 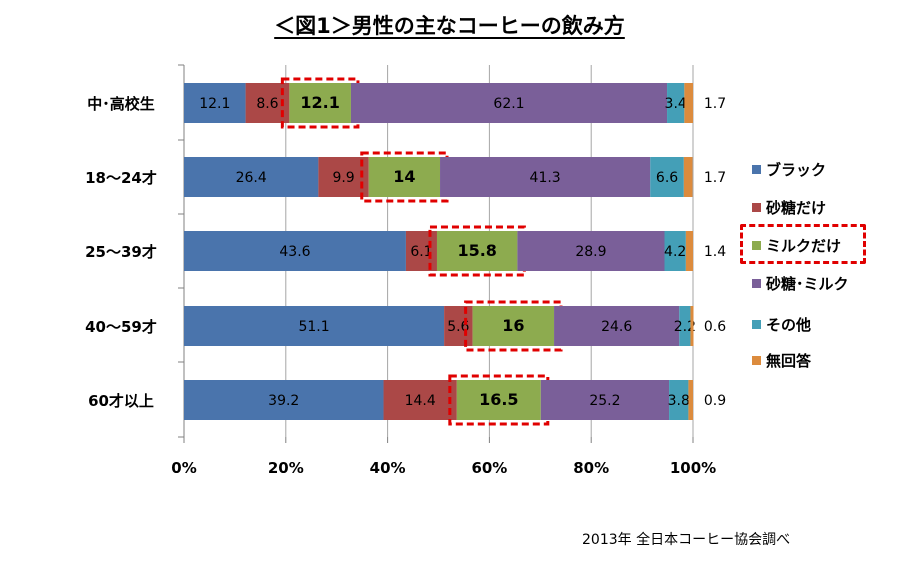 What do you see at coordinates (693, 468) in the screenshot?
I see `x-tick-label: 100%` at bounding box center [693, 468].